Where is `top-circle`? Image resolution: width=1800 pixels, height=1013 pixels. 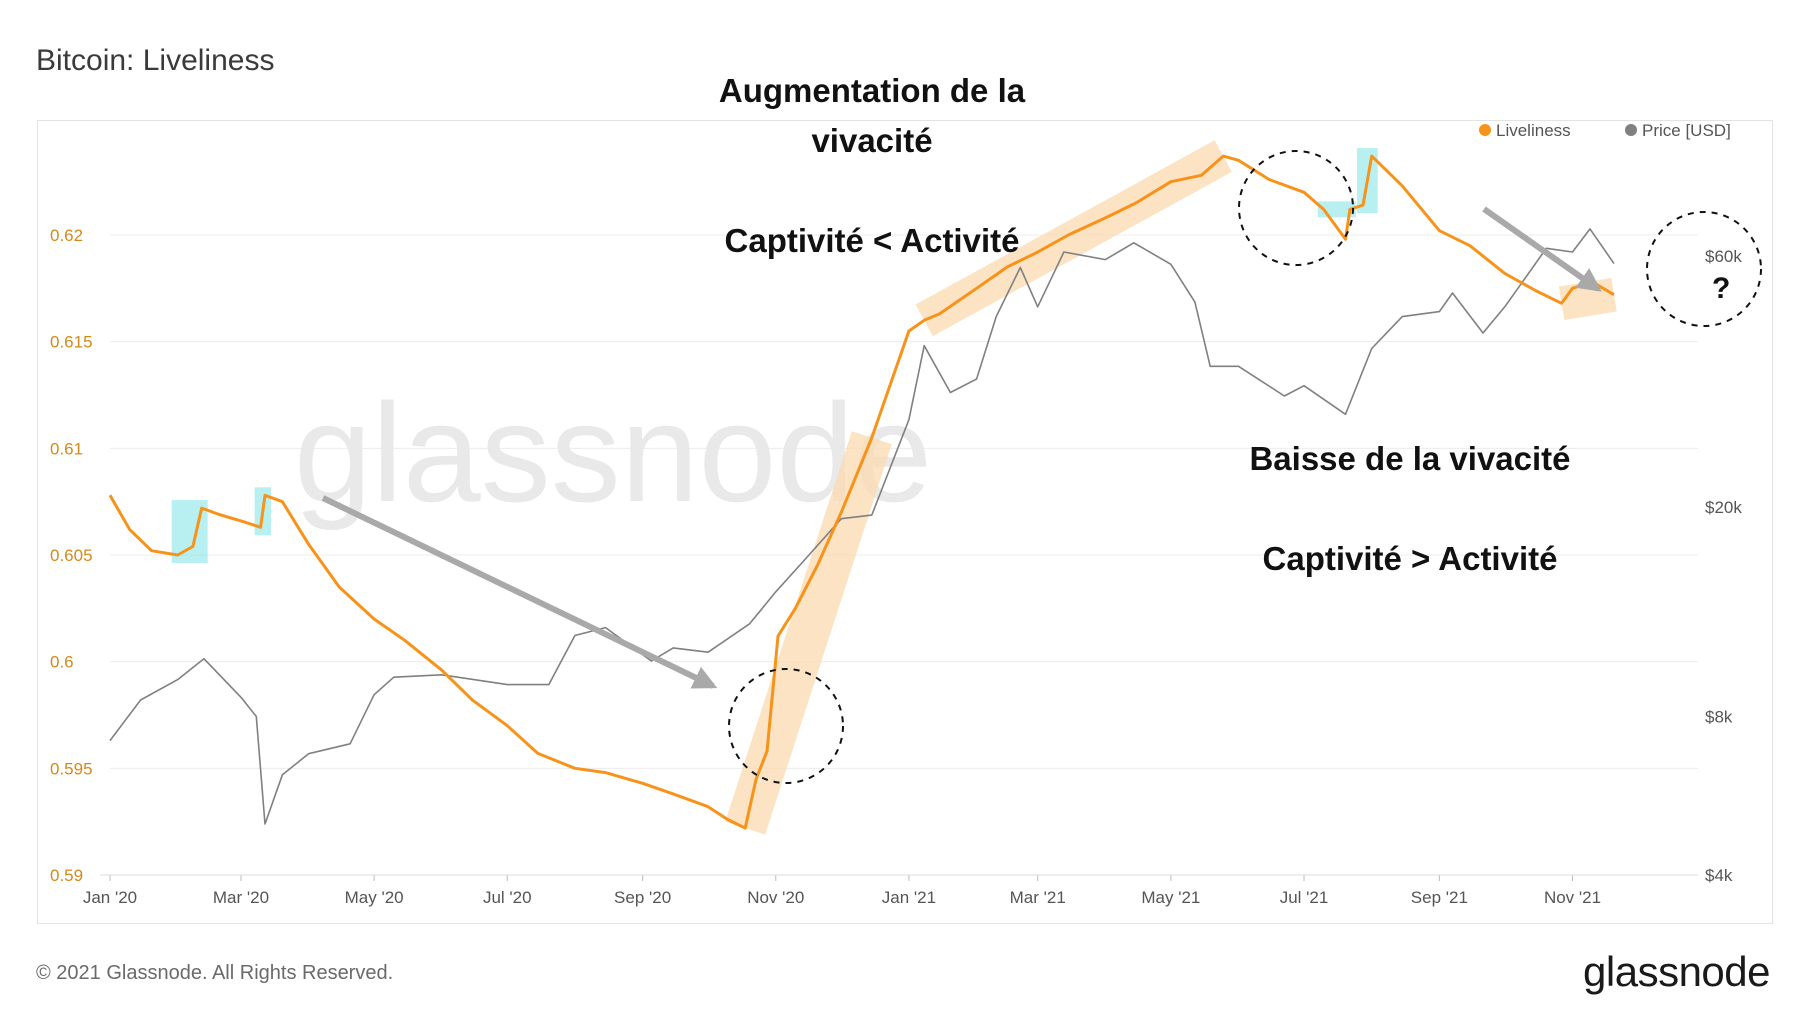 top-circle is located at coordinates (1296, 208).